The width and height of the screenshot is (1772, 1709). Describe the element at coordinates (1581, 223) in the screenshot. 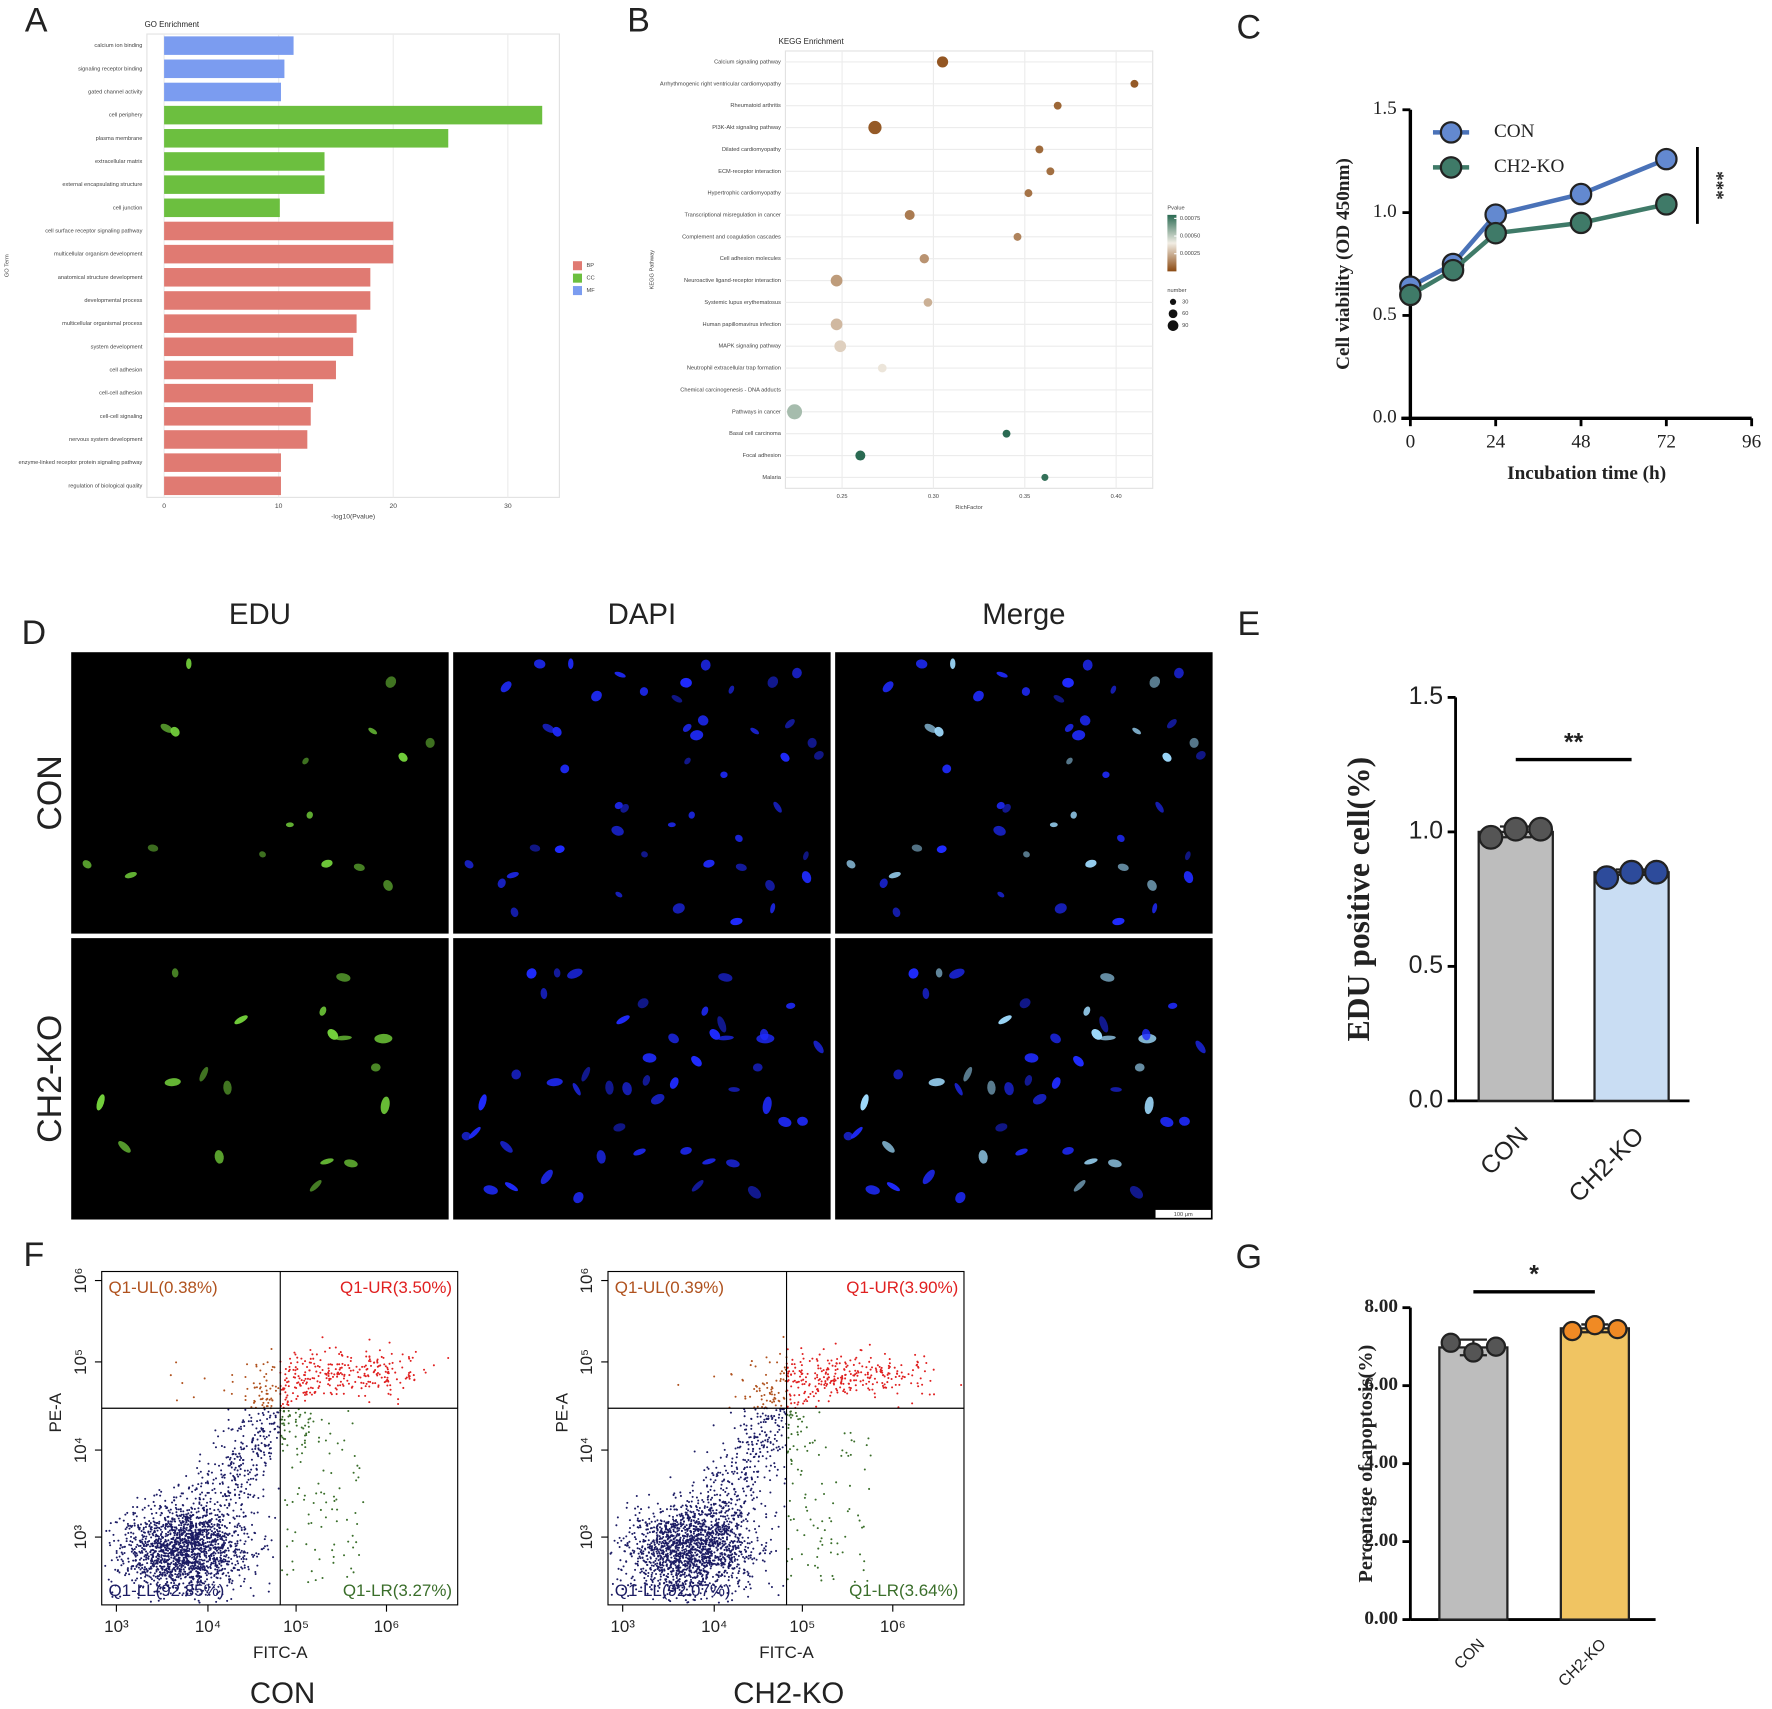

I see `marker` at that location.